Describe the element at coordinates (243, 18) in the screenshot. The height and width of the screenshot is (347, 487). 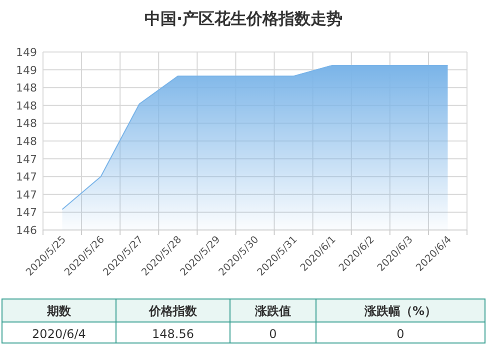
I see `chart-title: 中国·产区花生价格指数走势` at that location.